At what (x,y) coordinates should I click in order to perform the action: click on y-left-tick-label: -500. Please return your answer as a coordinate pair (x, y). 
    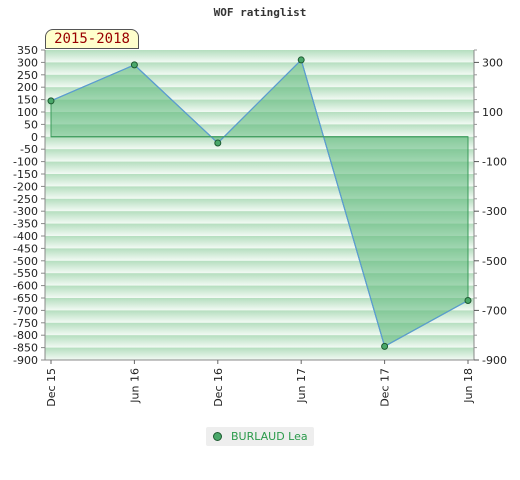
    Looking at the image, I should click on (25, 261).